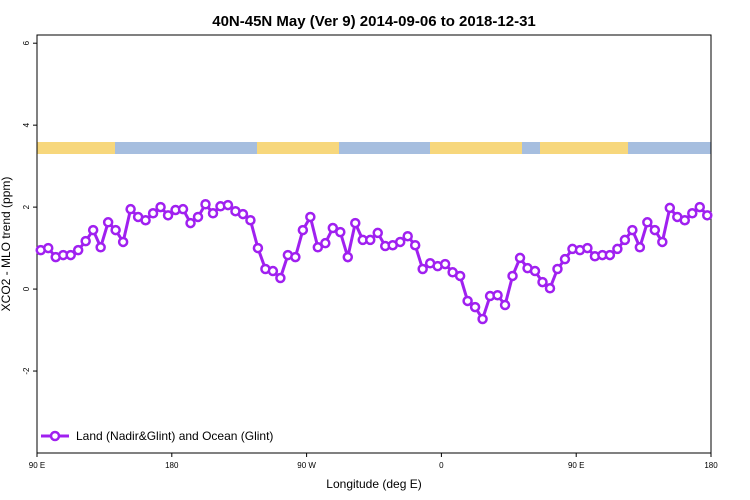 This screenshot has height=500, width=750. I want to click on x-tick-label: 90 W, so click(306, 465).